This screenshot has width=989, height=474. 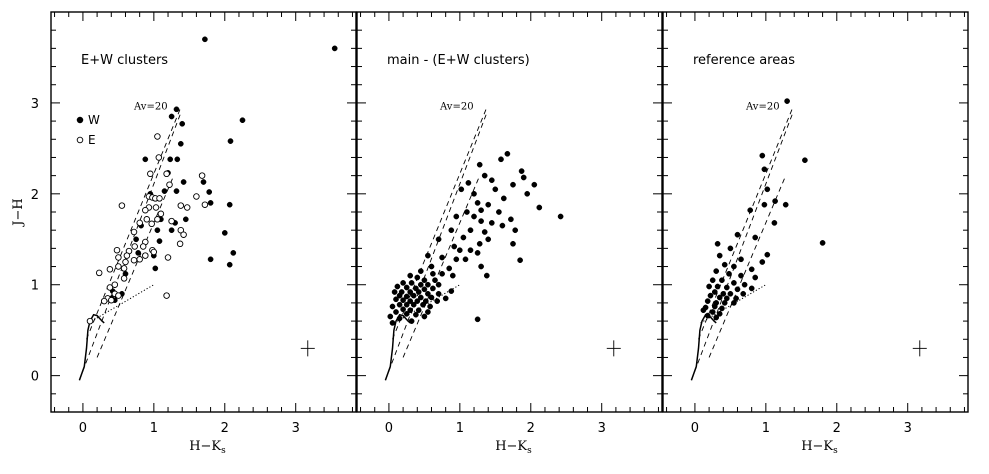 I want to click on legend-label: W, so click(x=94, y=120).